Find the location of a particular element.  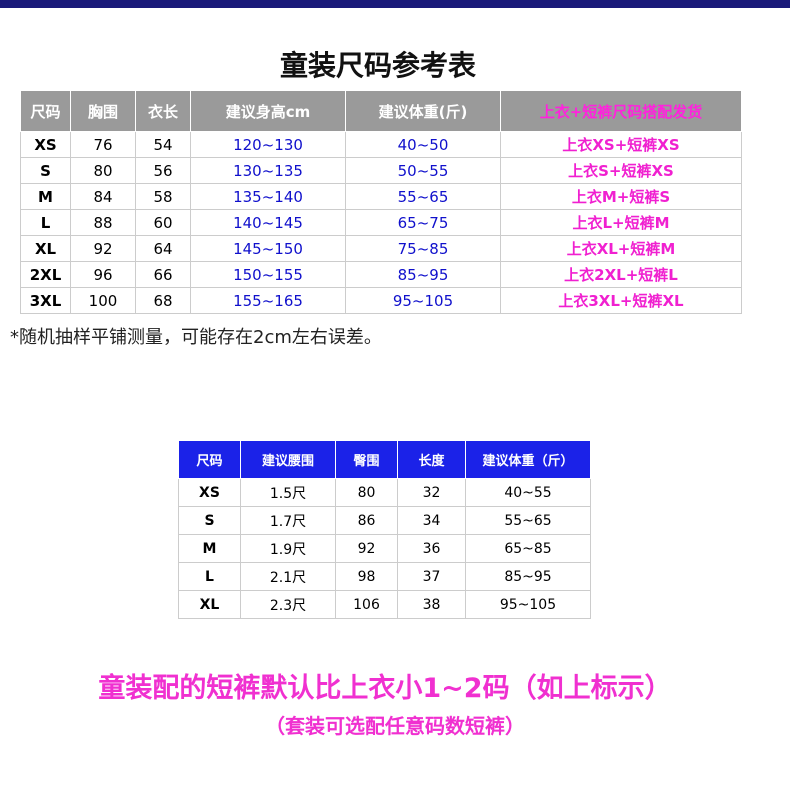

header-cell: 上衣+短裤尺码搭配发货 is located at coordinates (621, 111).